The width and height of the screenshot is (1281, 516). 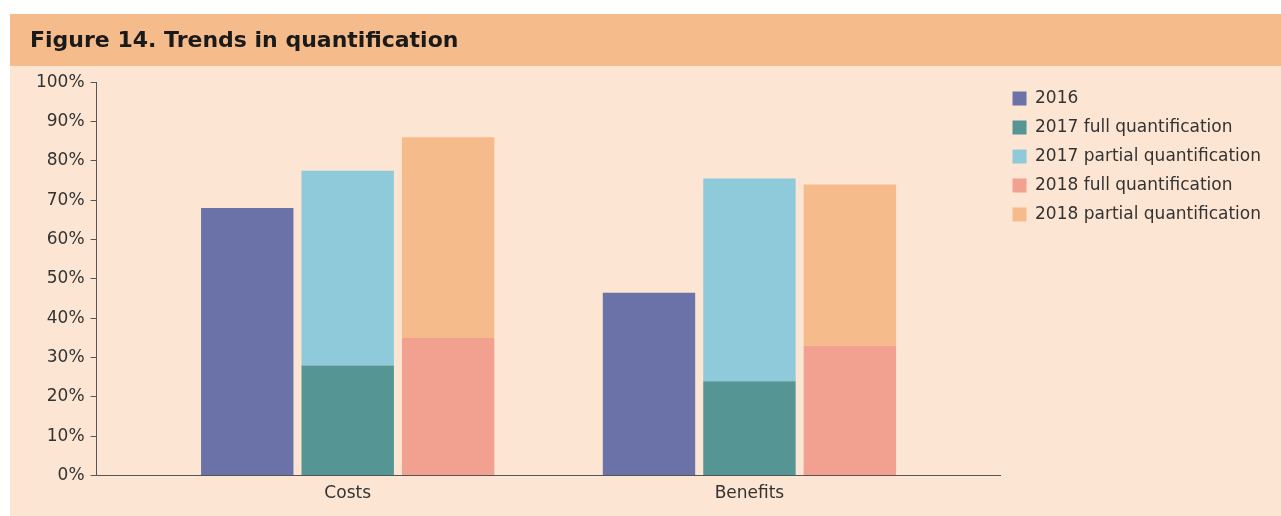 What do you see at coordinates (65, 237) in the screenshot?
I see `y-tick-label: 60%` at bounding box center [65, 237].